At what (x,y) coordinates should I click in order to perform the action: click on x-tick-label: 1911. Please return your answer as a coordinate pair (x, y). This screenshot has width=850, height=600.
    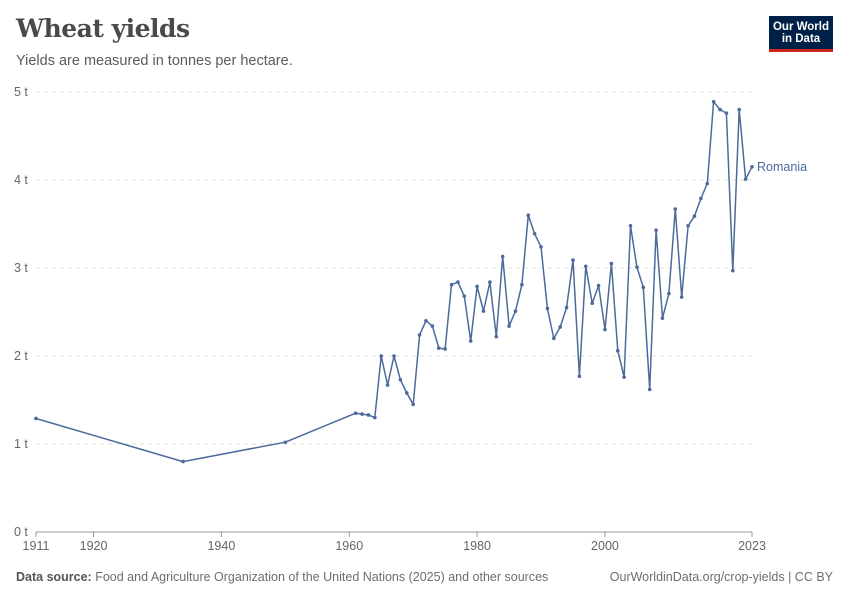
    Looking at the image, I should click on (36, 546).